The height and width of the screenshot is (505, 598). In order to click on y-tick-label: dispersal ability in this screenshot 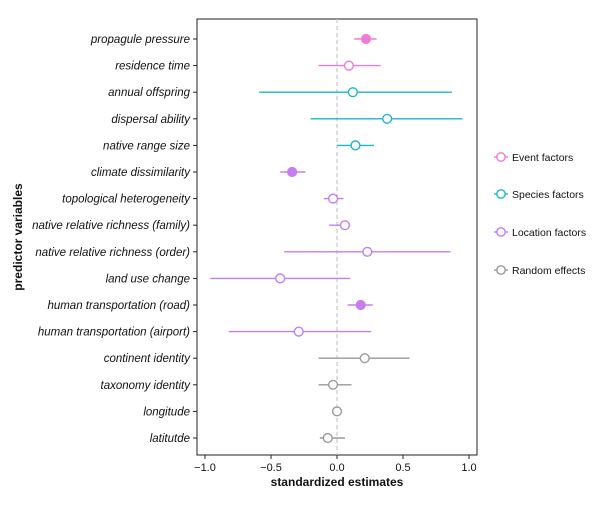, I will do `click(151, 120)`.